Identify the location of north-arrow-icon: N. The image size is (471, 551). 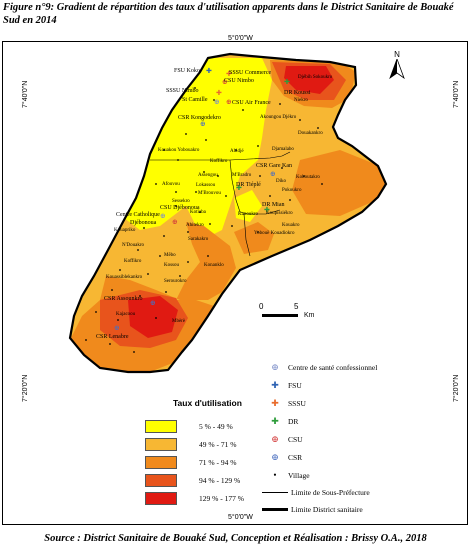
(397, 65).